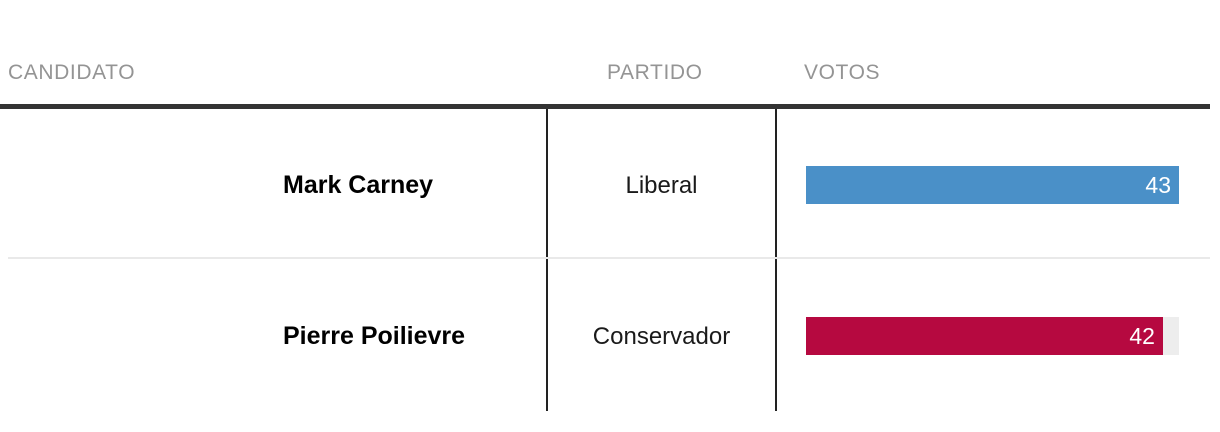 This screenshot has height=432, width=1220. What do you see at coordinates (661, 185) in the screenshot?
I see `party-label: Liberal` at bounding box center [661, 185].